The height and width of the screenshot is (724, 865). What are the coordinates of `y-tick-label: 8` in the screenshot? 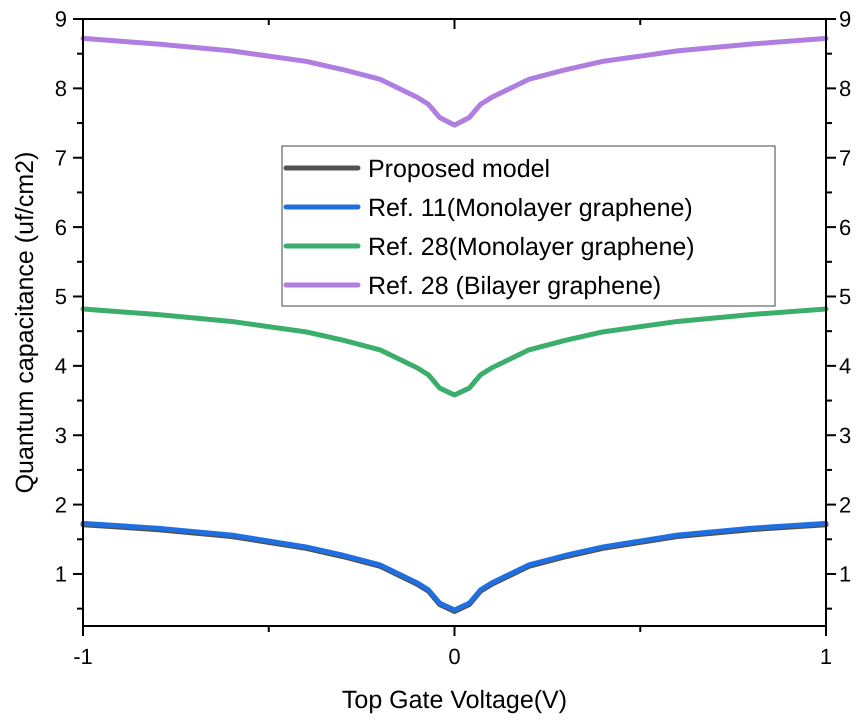 It's located at (60, 89).